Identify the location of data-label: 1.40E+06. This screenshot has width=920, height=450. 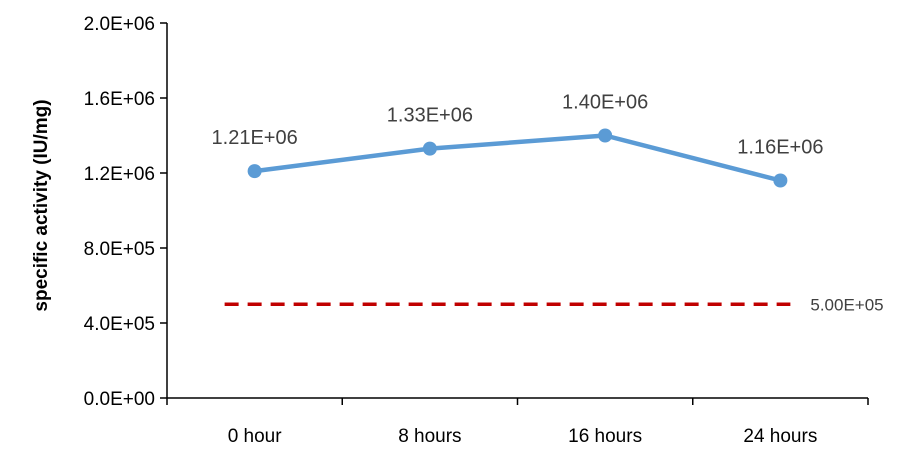
(605, 103).